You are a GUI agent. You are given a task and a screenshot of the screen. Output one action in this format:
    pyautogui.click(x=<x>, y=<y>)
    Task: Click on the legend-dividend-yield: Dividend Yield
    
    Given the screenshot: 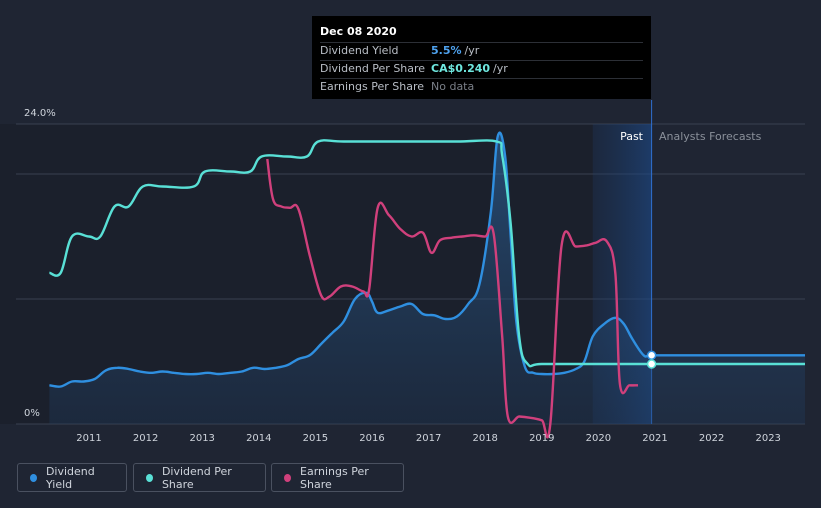 What is the action you would take?
    pyautogui.click(x=72, y=477)
    